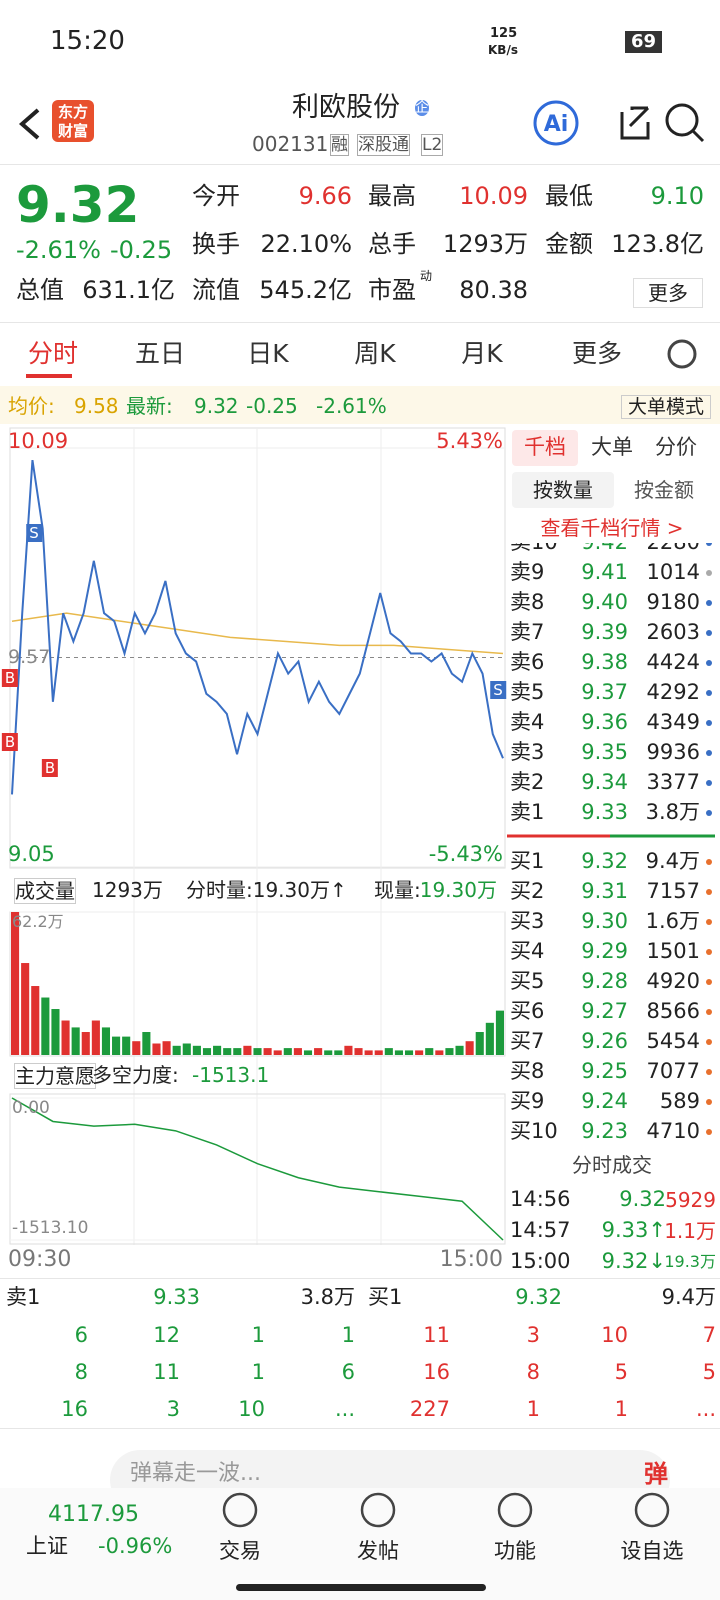 The width and height of the screenshot is (720, 1600). What do you see at coordinates (351, 406) in the screenshot?
I see `latest-pct: -2.61%` at bounding box center [351, 406].